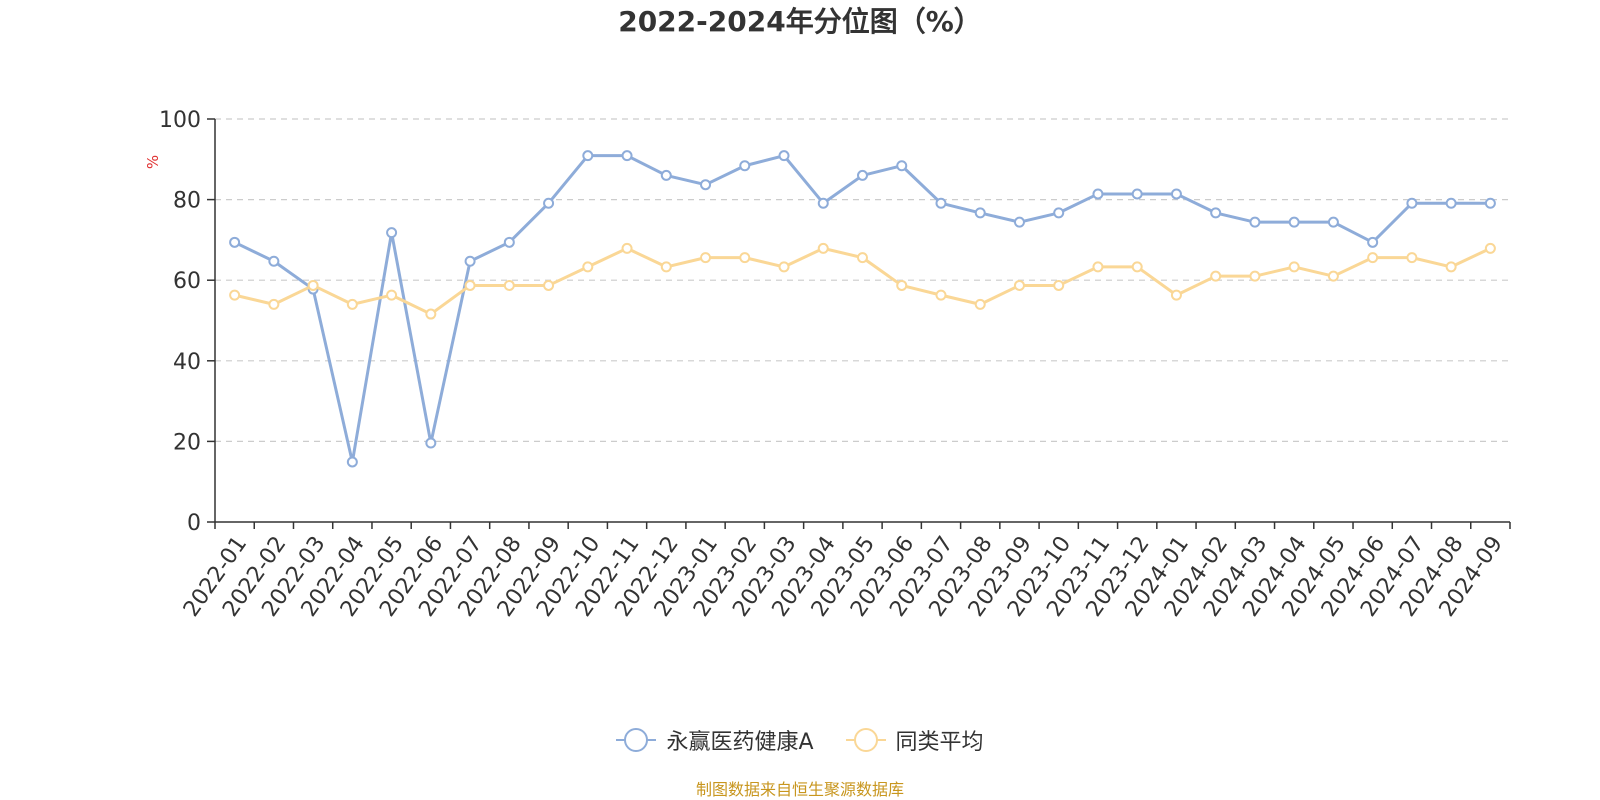  What do you see at coordinates (180, 120) in the screenshot?
I see `y-tick-label: 100` at bounding box center [180, 120].